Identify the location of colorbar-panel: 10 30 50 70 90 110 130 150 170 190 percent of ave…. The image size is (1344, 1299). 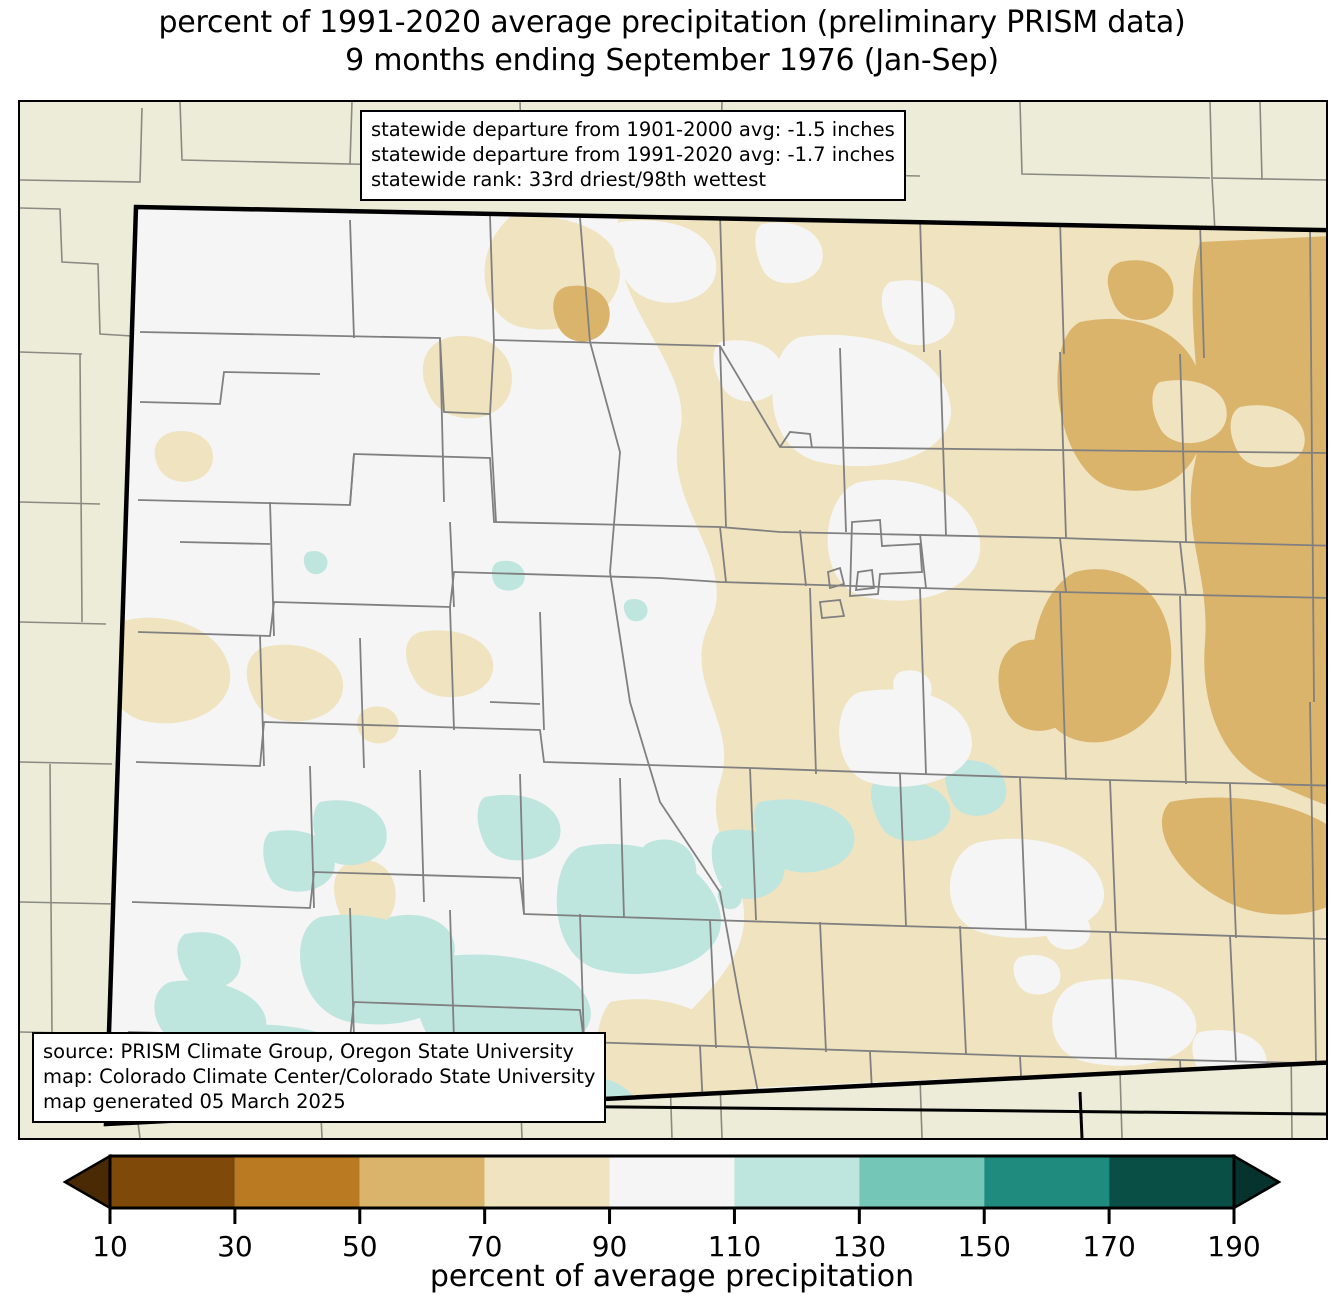
(672, 1222).